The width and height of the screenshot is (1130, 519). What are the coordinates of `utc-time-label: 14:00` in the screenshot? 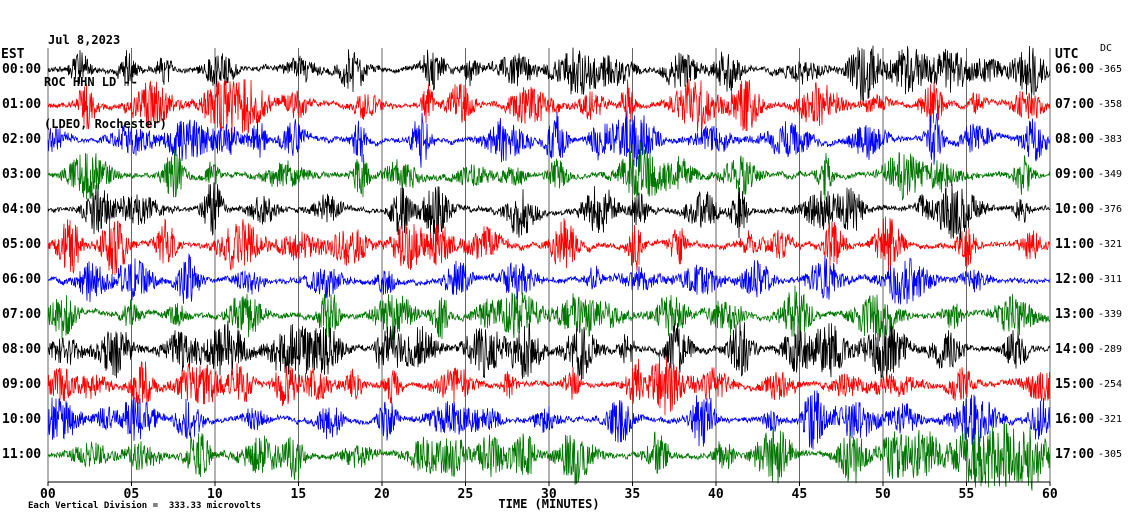 It's located at (1075, 349).